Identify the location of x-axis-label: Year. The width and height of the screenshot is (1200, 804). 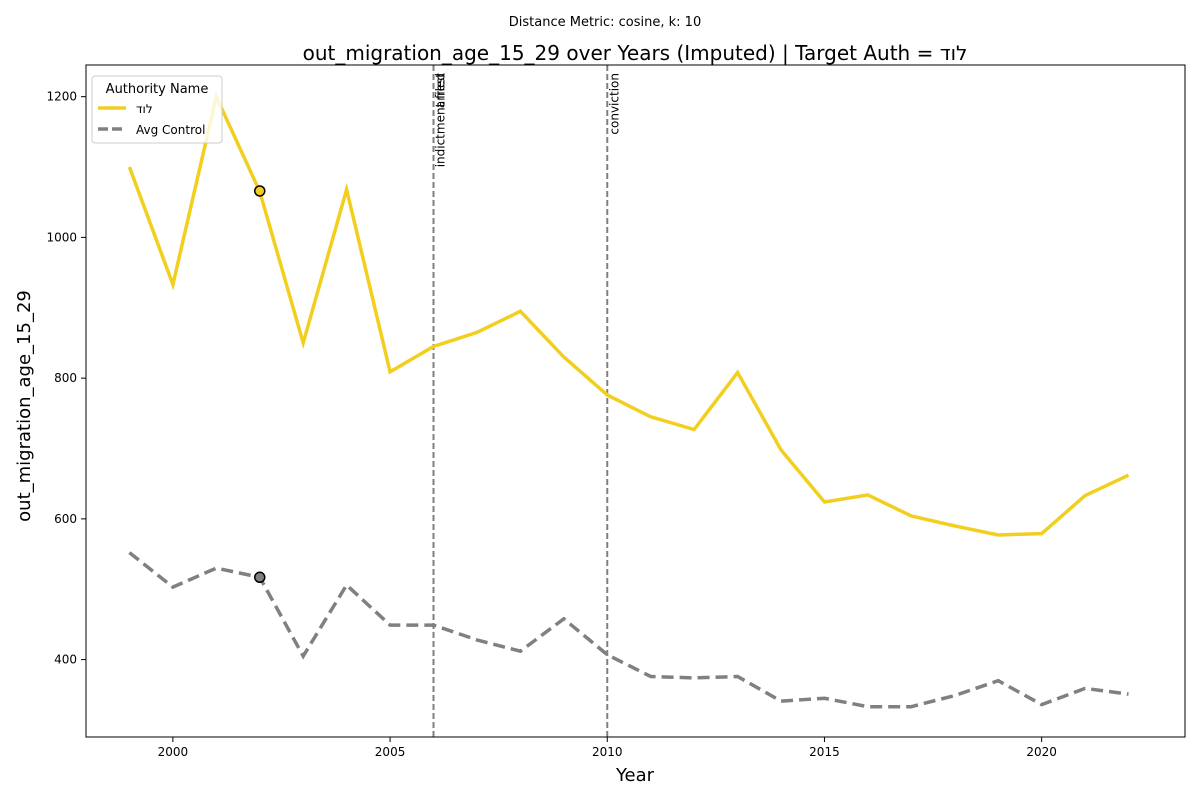
(635, 775).